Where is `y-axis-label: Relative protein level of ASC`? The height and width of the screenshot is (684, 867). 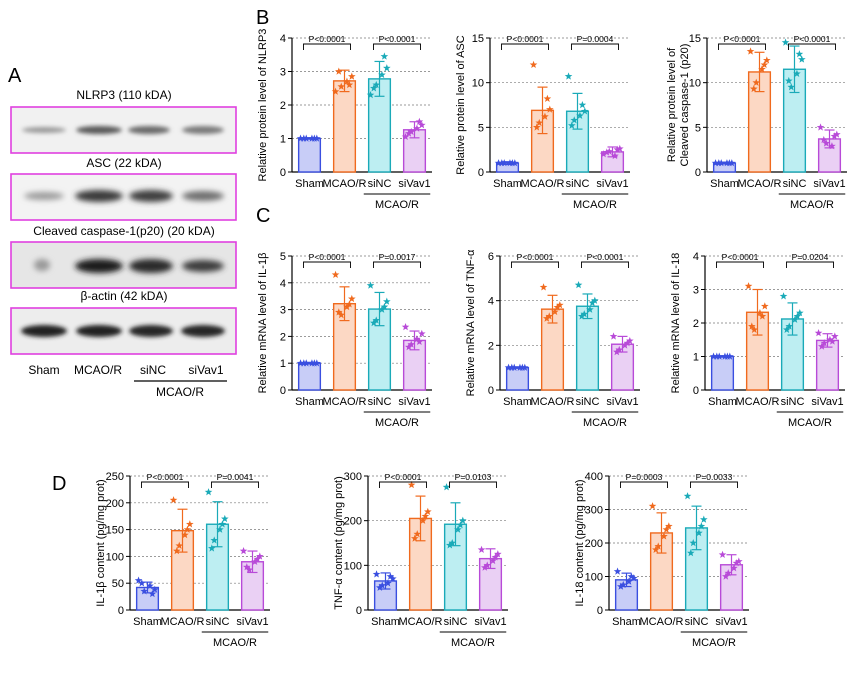
y-axis-label: Relative protein level of ASC is located at coordinates (461, 104).